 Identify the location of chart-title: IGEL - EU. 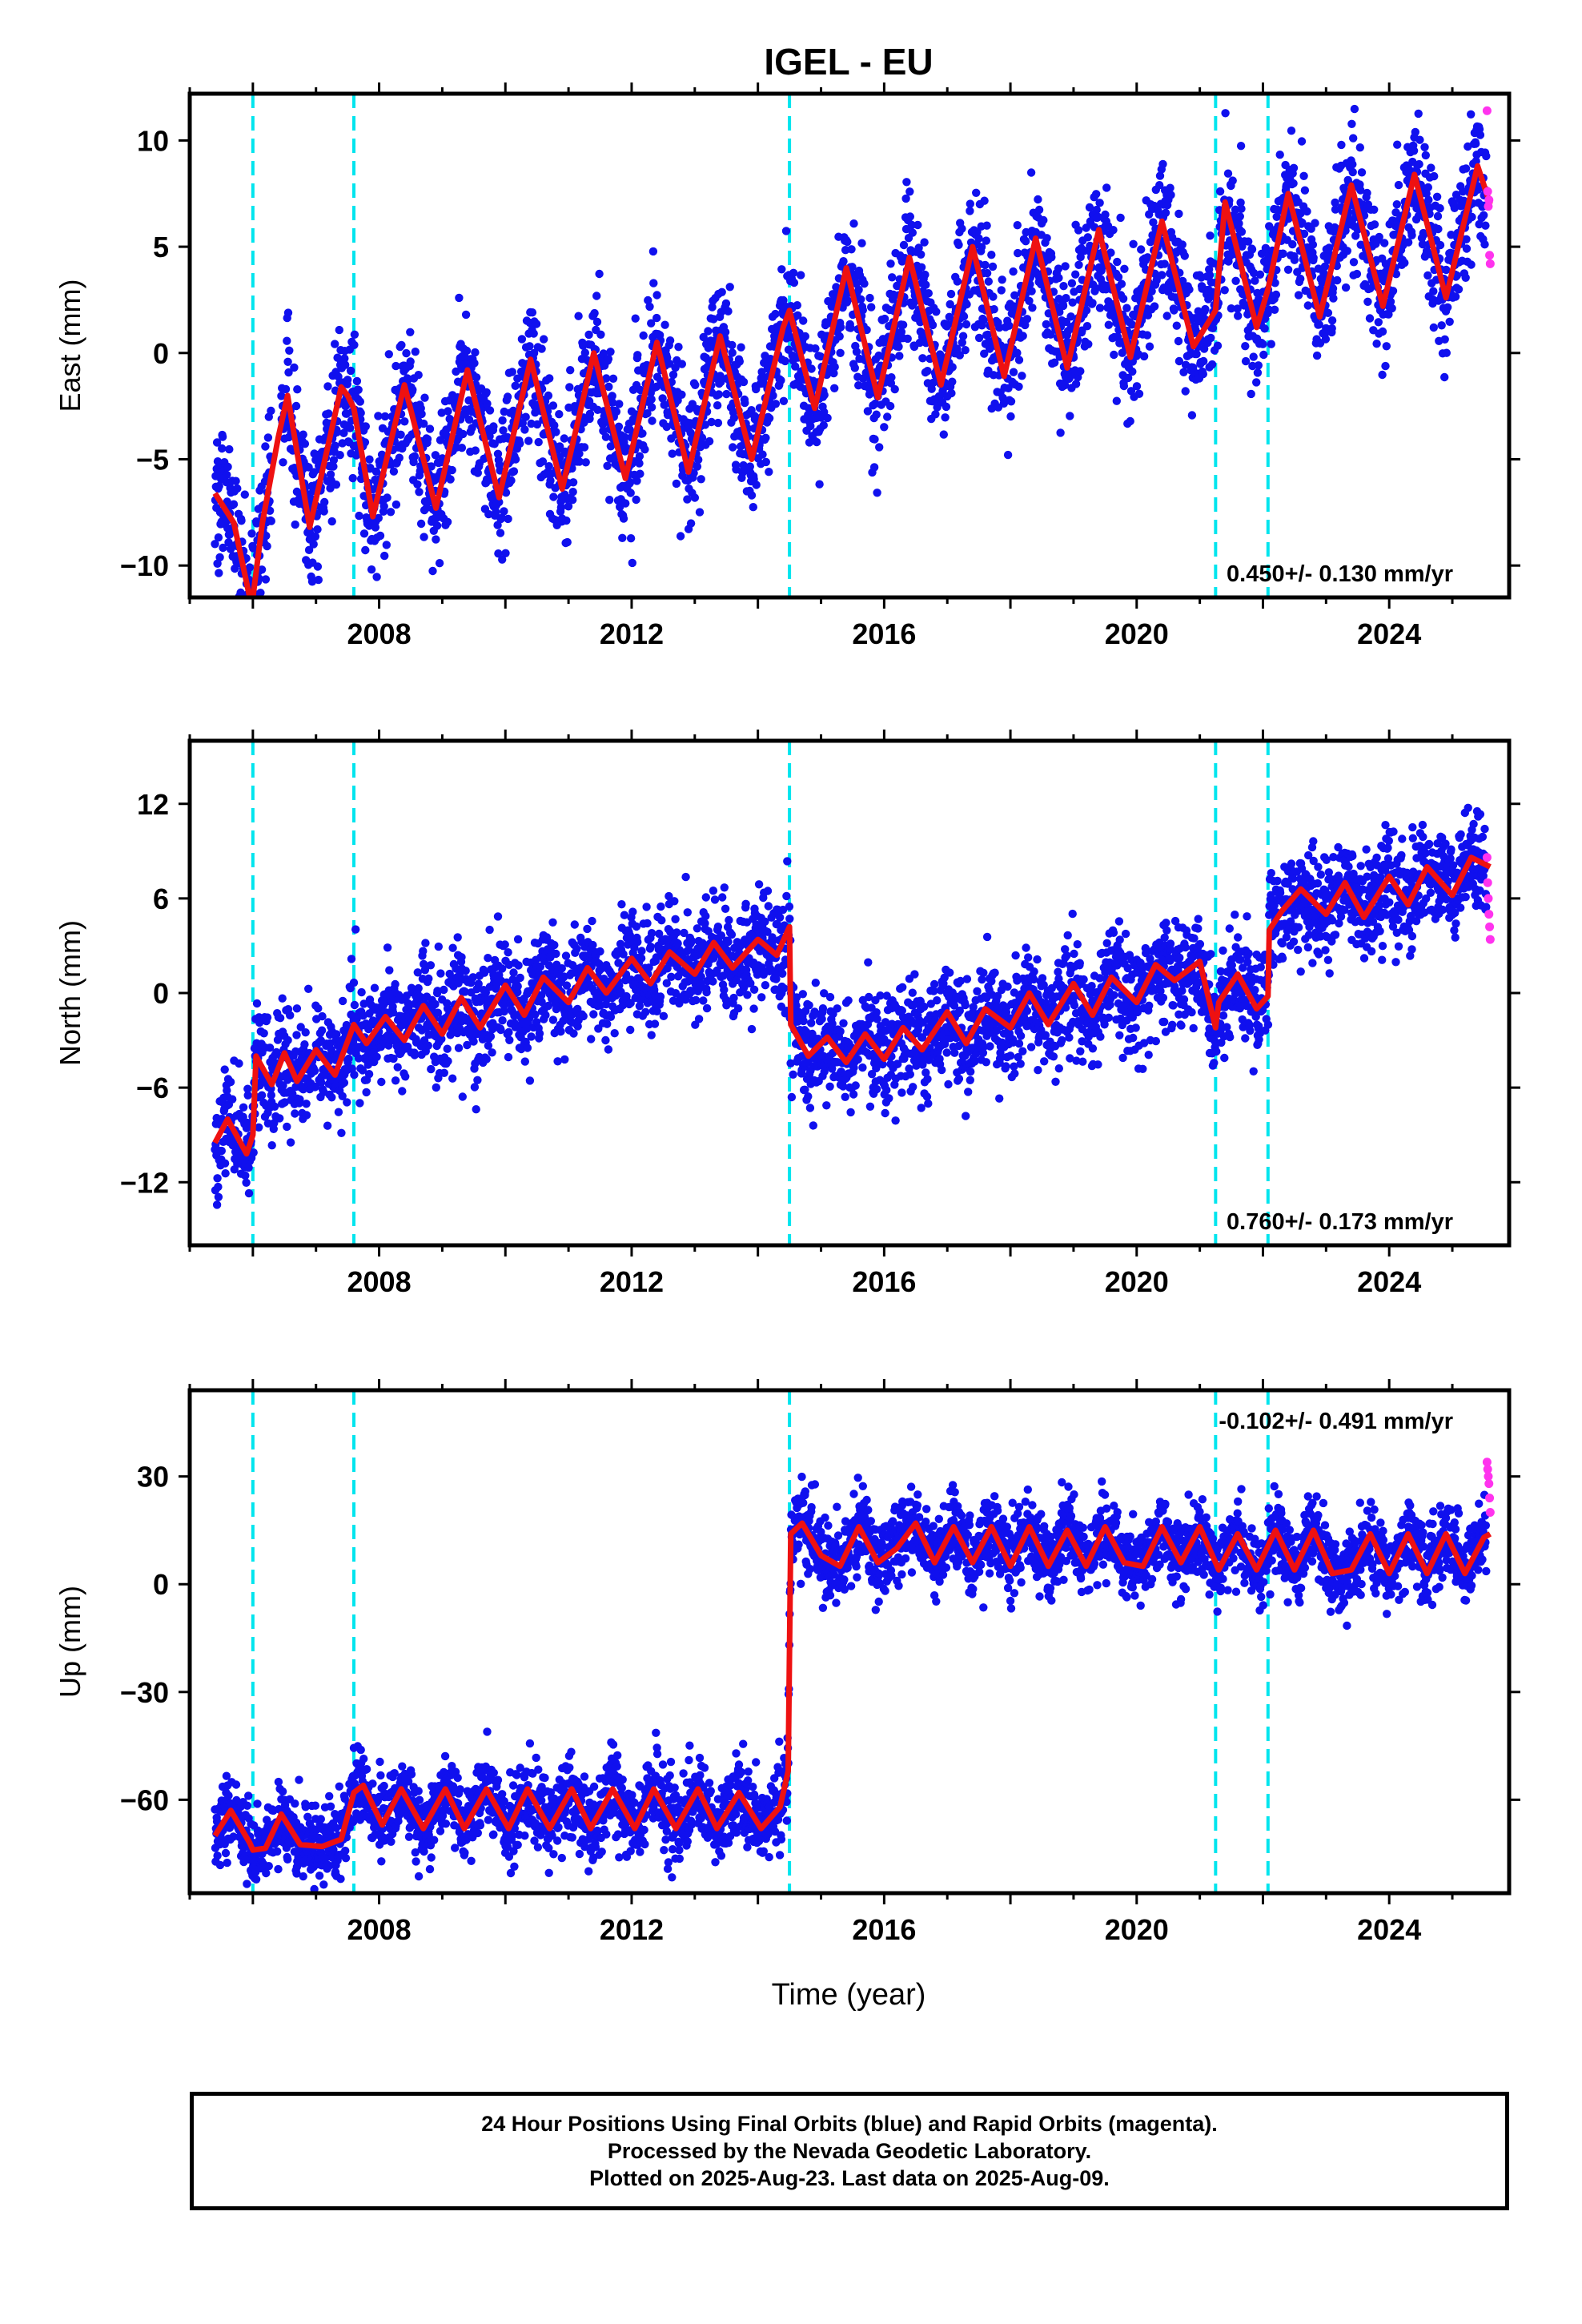
(848, 61).